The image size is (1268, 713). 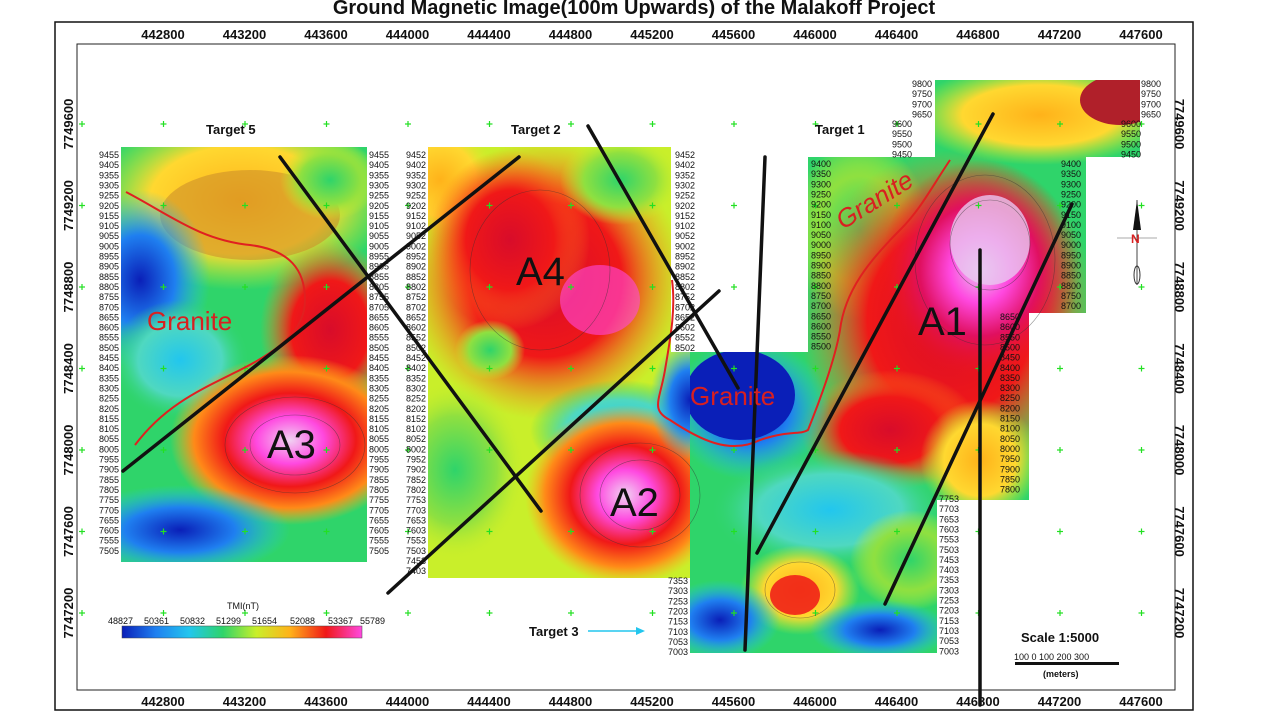 What do you see at coordinates (814, 701) in the screenshot?
I see `x-tick-bottom: 446000` at bounding box center [814, 701].